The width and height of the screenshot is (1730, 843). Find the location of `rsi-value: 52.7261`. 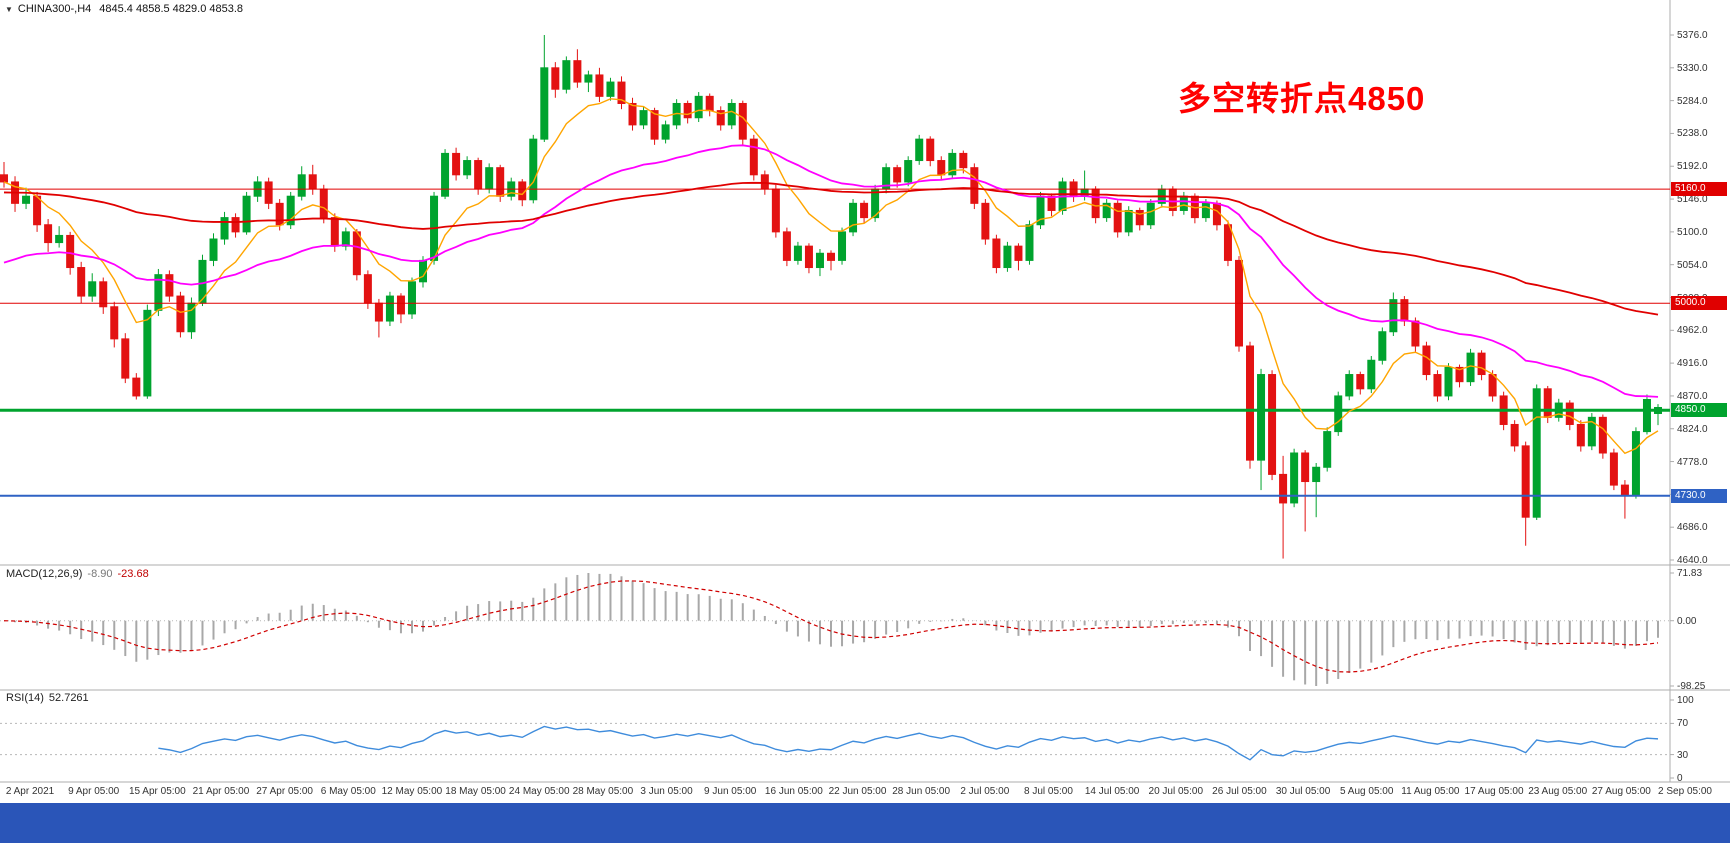

rsi-value: 52.7261 is located at coordinates (68, 698).